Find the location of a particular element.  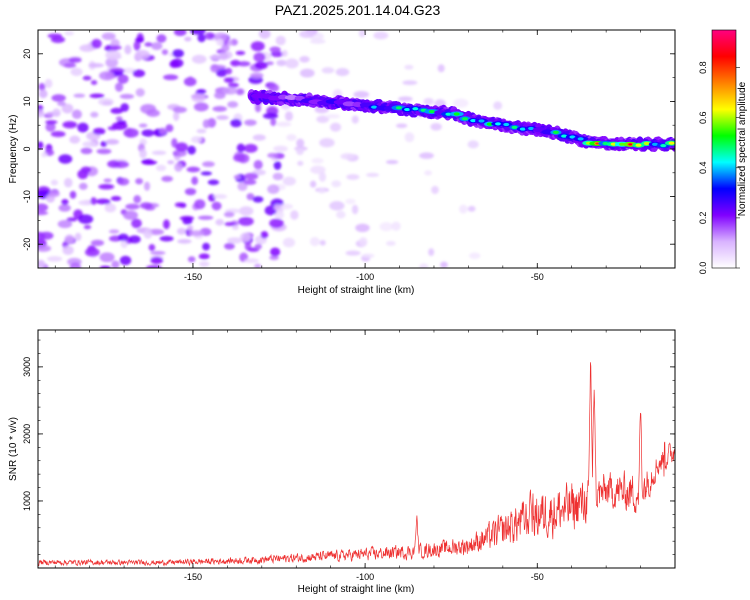

spectrogram-x-tick-label: -100 is located at coordinates (365, 277).